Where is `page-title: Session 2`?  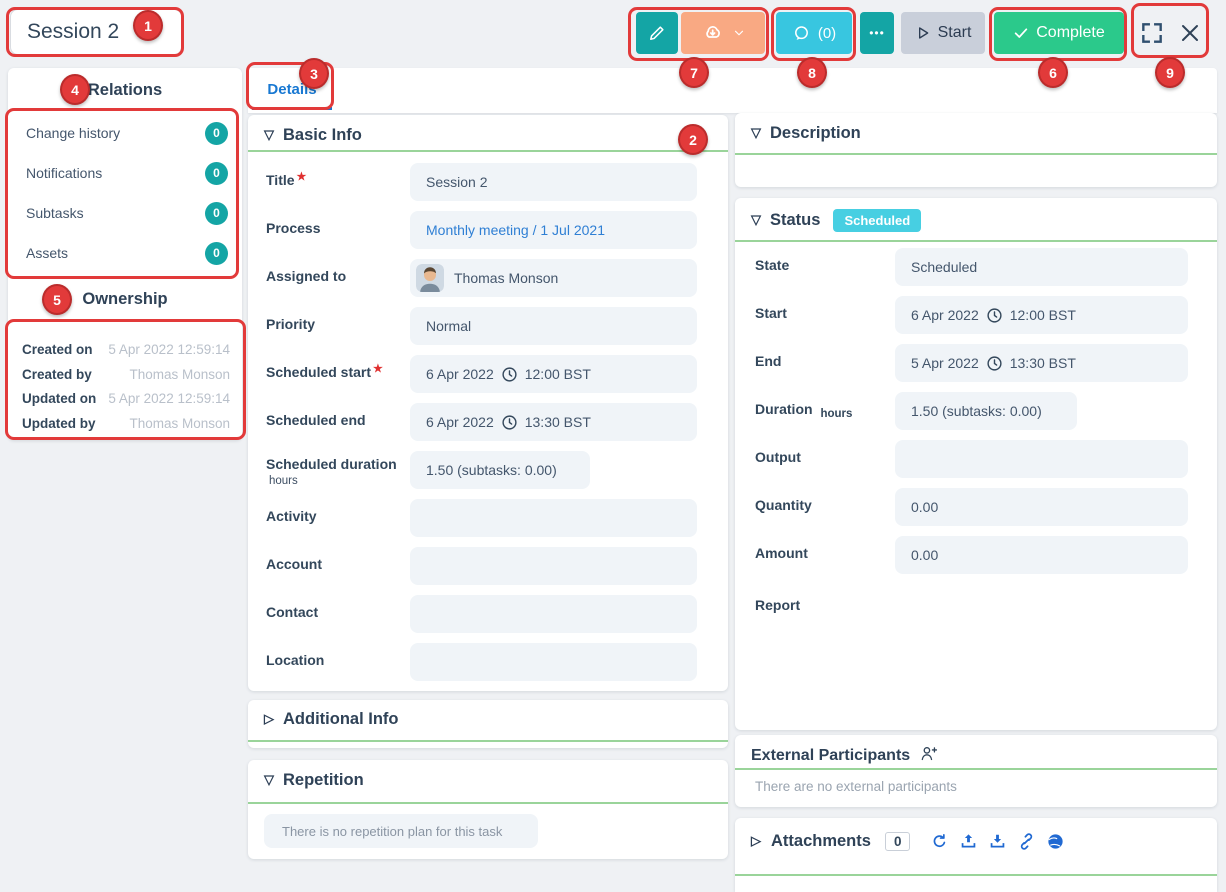
page-title: Session 2 is located at coordinates (96, 32).